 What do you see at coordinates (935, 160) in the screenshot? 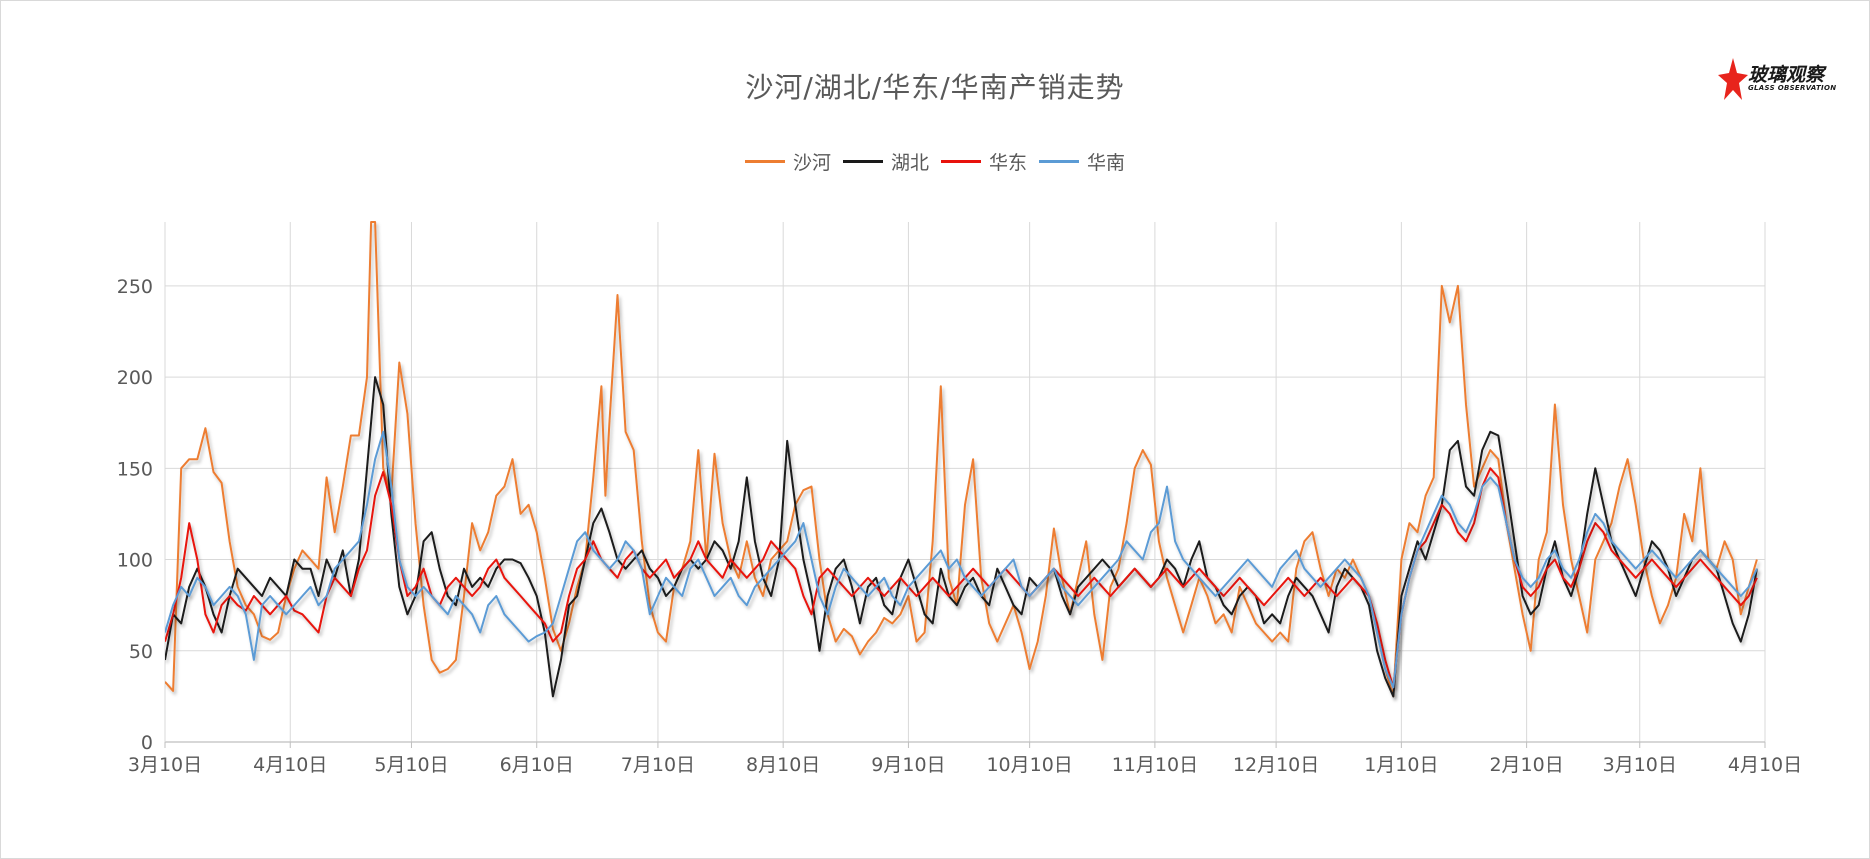
I see `chart-legend: 沙河 湖北 华东 华南` at bounding box center [935, 160].